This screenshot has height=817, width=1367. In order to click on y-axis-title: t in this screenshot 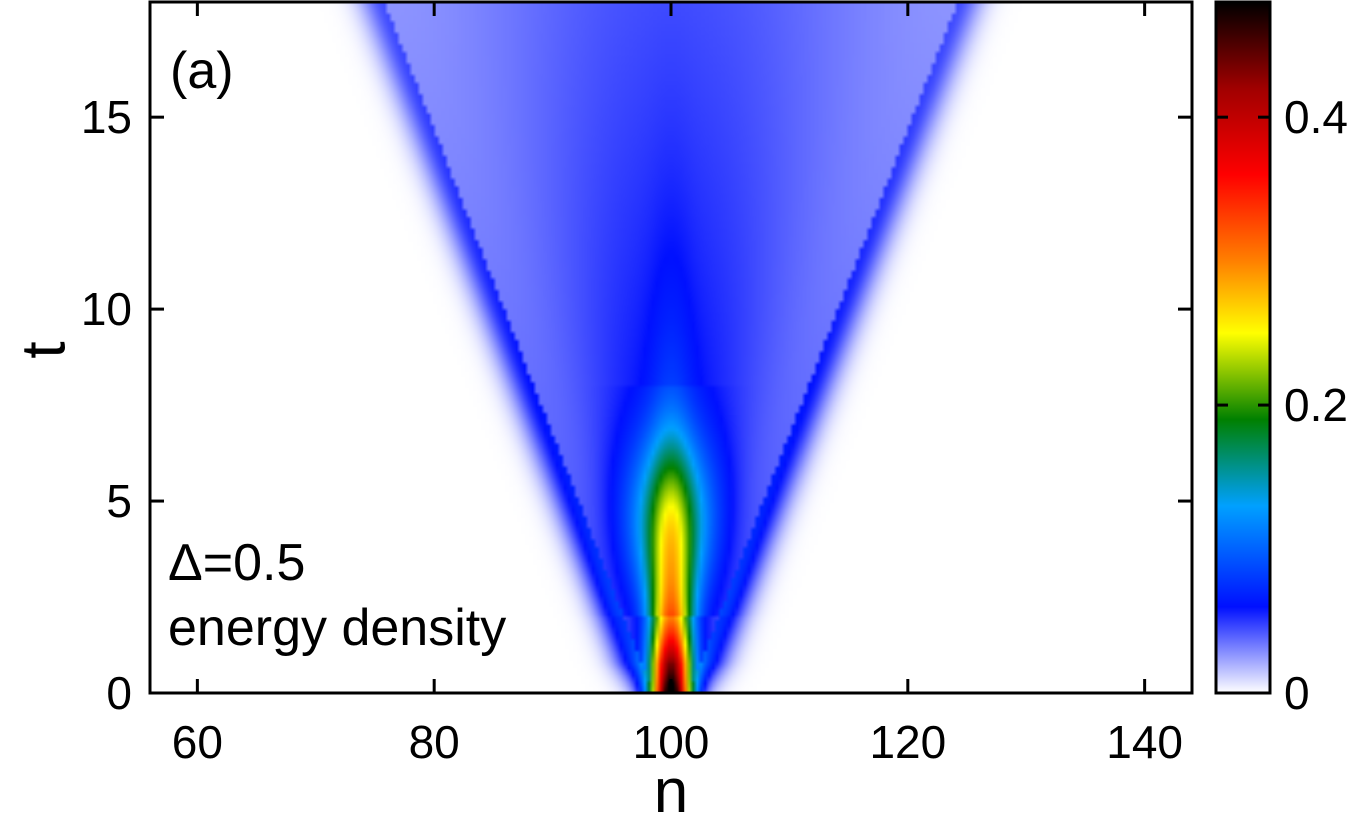, I will do `click(43, 349)`.